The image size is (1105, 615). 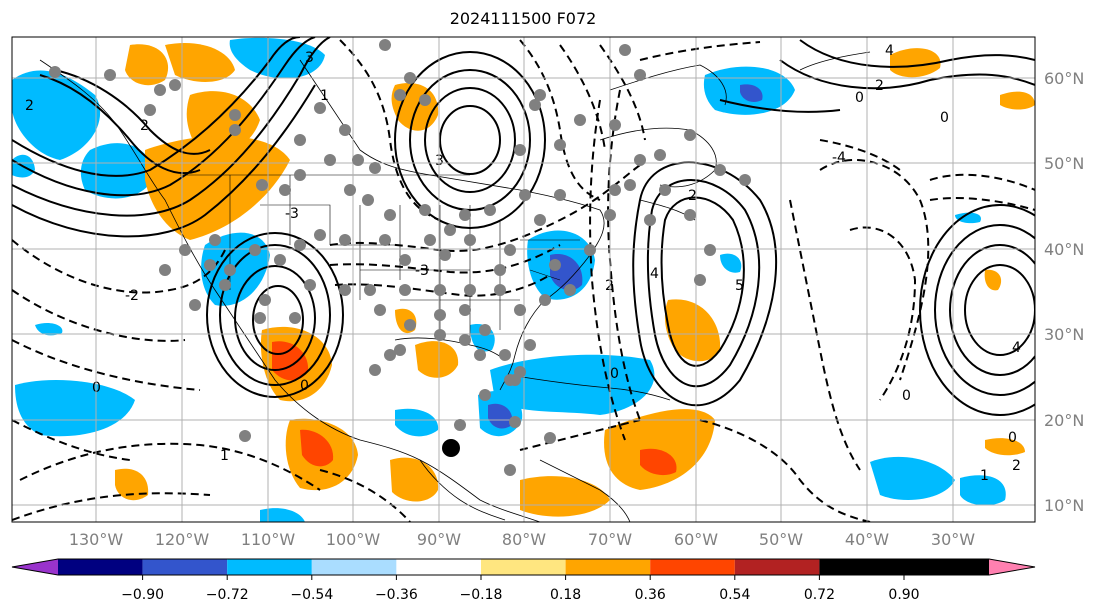 What do you see at coordinates (311, 595) in the screenshot?
I see `colorbar-tick-label: −0.54` at bounding box center [311, 595].